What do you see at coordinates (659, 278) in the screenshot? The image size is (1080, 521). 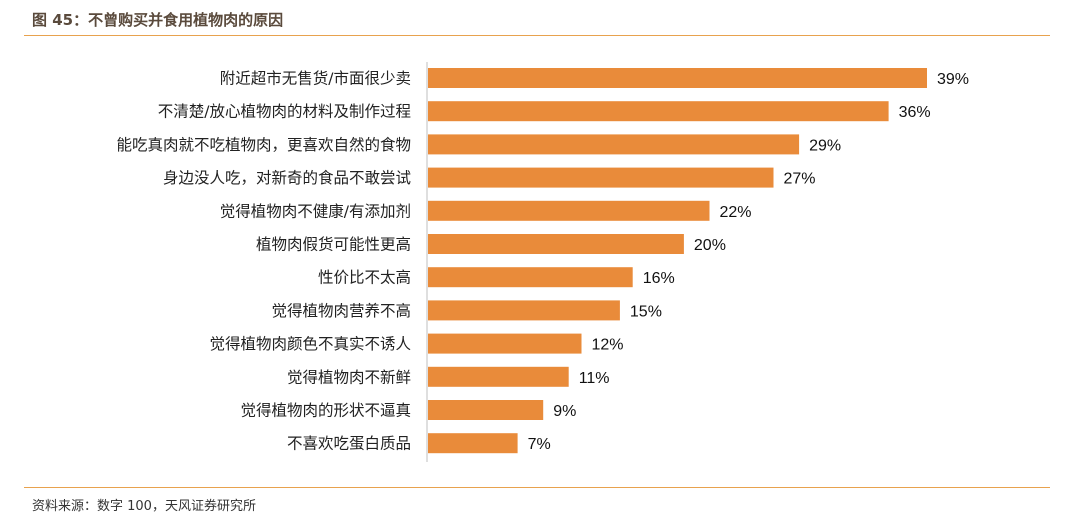 I see `value-label: 16%` at bounding box center [659, 278].